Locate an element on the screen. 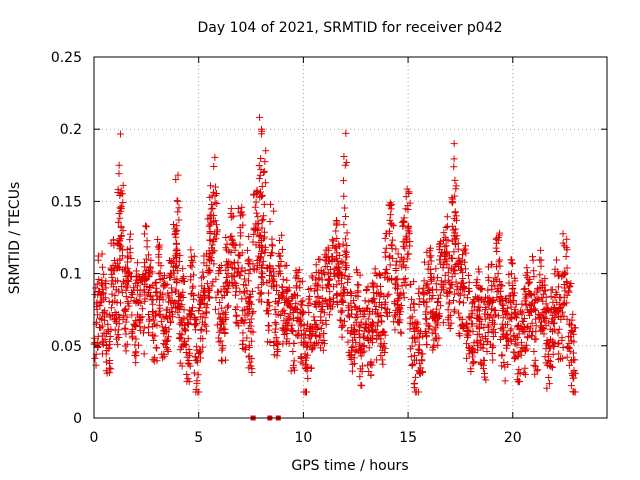 This screenshot has height=480, width=640. y-tick-label: 0.25 is located at coordinates (66, 58).